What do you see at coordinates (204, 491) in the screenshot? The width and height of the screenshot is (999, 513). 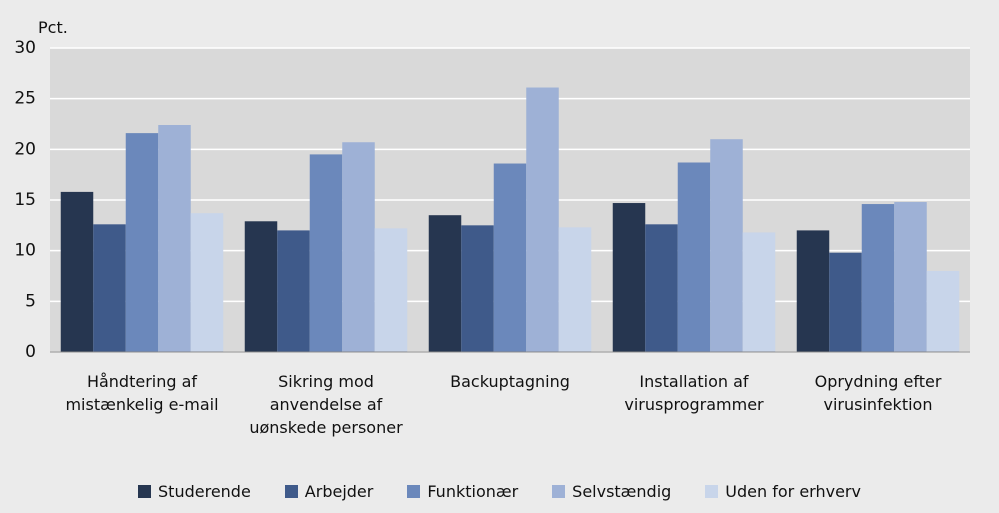 I see `legend-label: Studerende` at bounding box center [204, 491].